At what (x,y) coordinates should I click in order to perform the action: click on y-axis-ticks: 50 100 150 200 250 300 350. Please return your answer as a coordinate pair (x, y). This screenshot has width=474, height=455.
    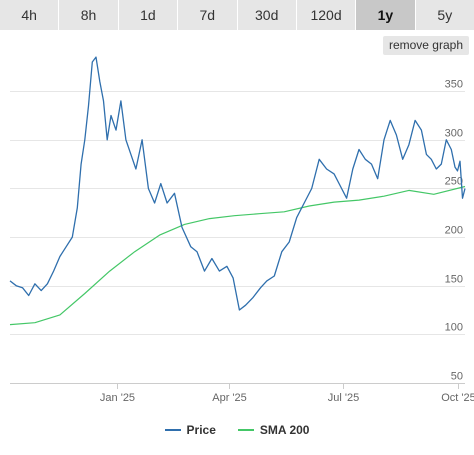
    Looking at the image, I should click on (454, 231).